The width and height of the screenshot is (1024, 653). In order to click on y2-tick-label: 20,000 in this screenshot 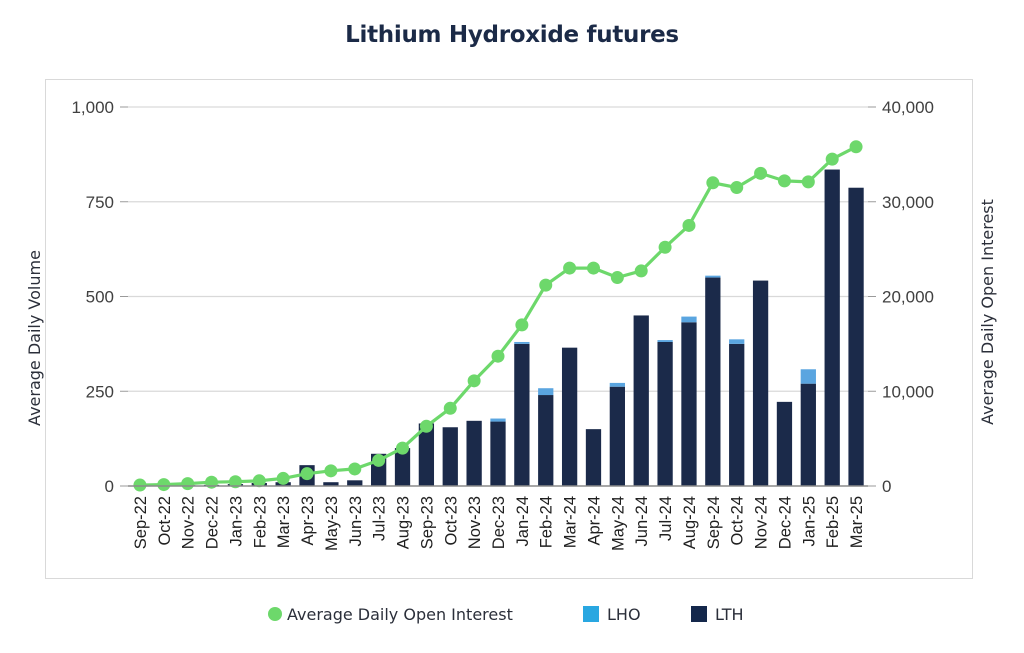, I will do `click(908, 297)`.